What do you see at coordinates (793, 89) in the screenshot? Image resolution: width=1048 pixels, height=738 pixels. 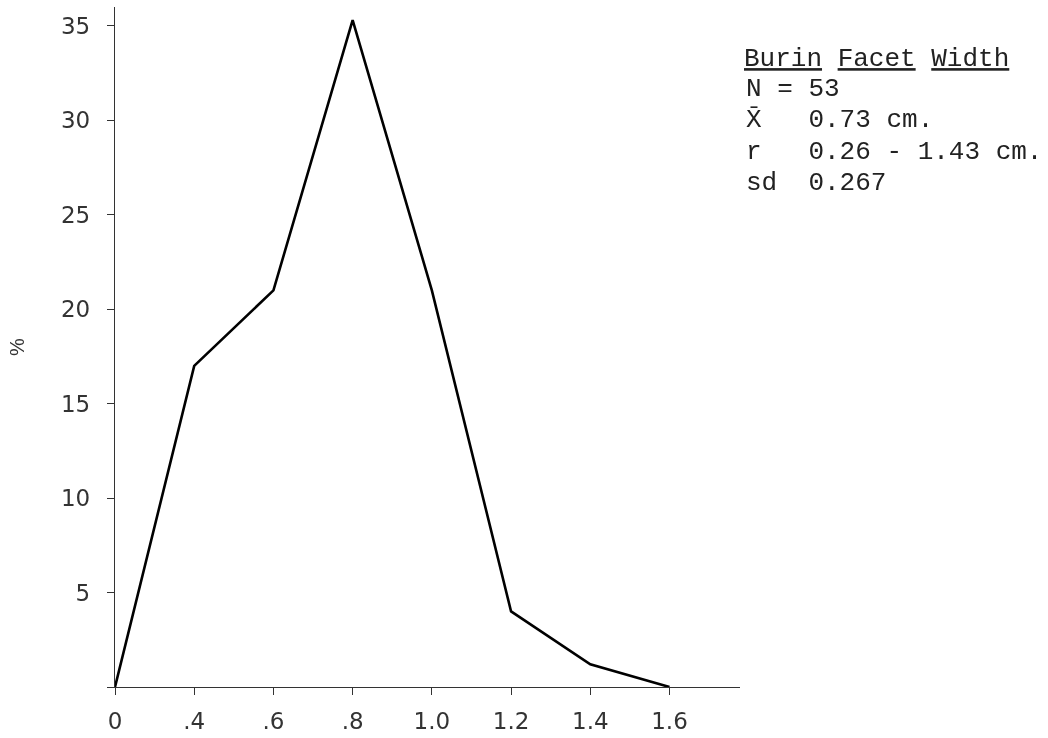 I see `text: N = 53` at bounding box center [793, 89].